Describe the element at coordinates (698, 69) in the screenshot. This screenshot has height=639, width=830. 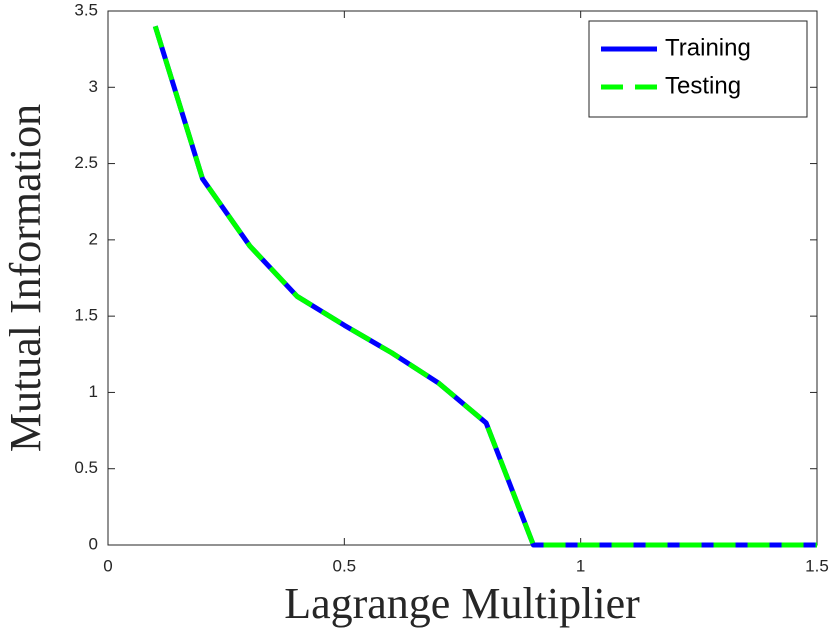
I see `legend-box` at that location.